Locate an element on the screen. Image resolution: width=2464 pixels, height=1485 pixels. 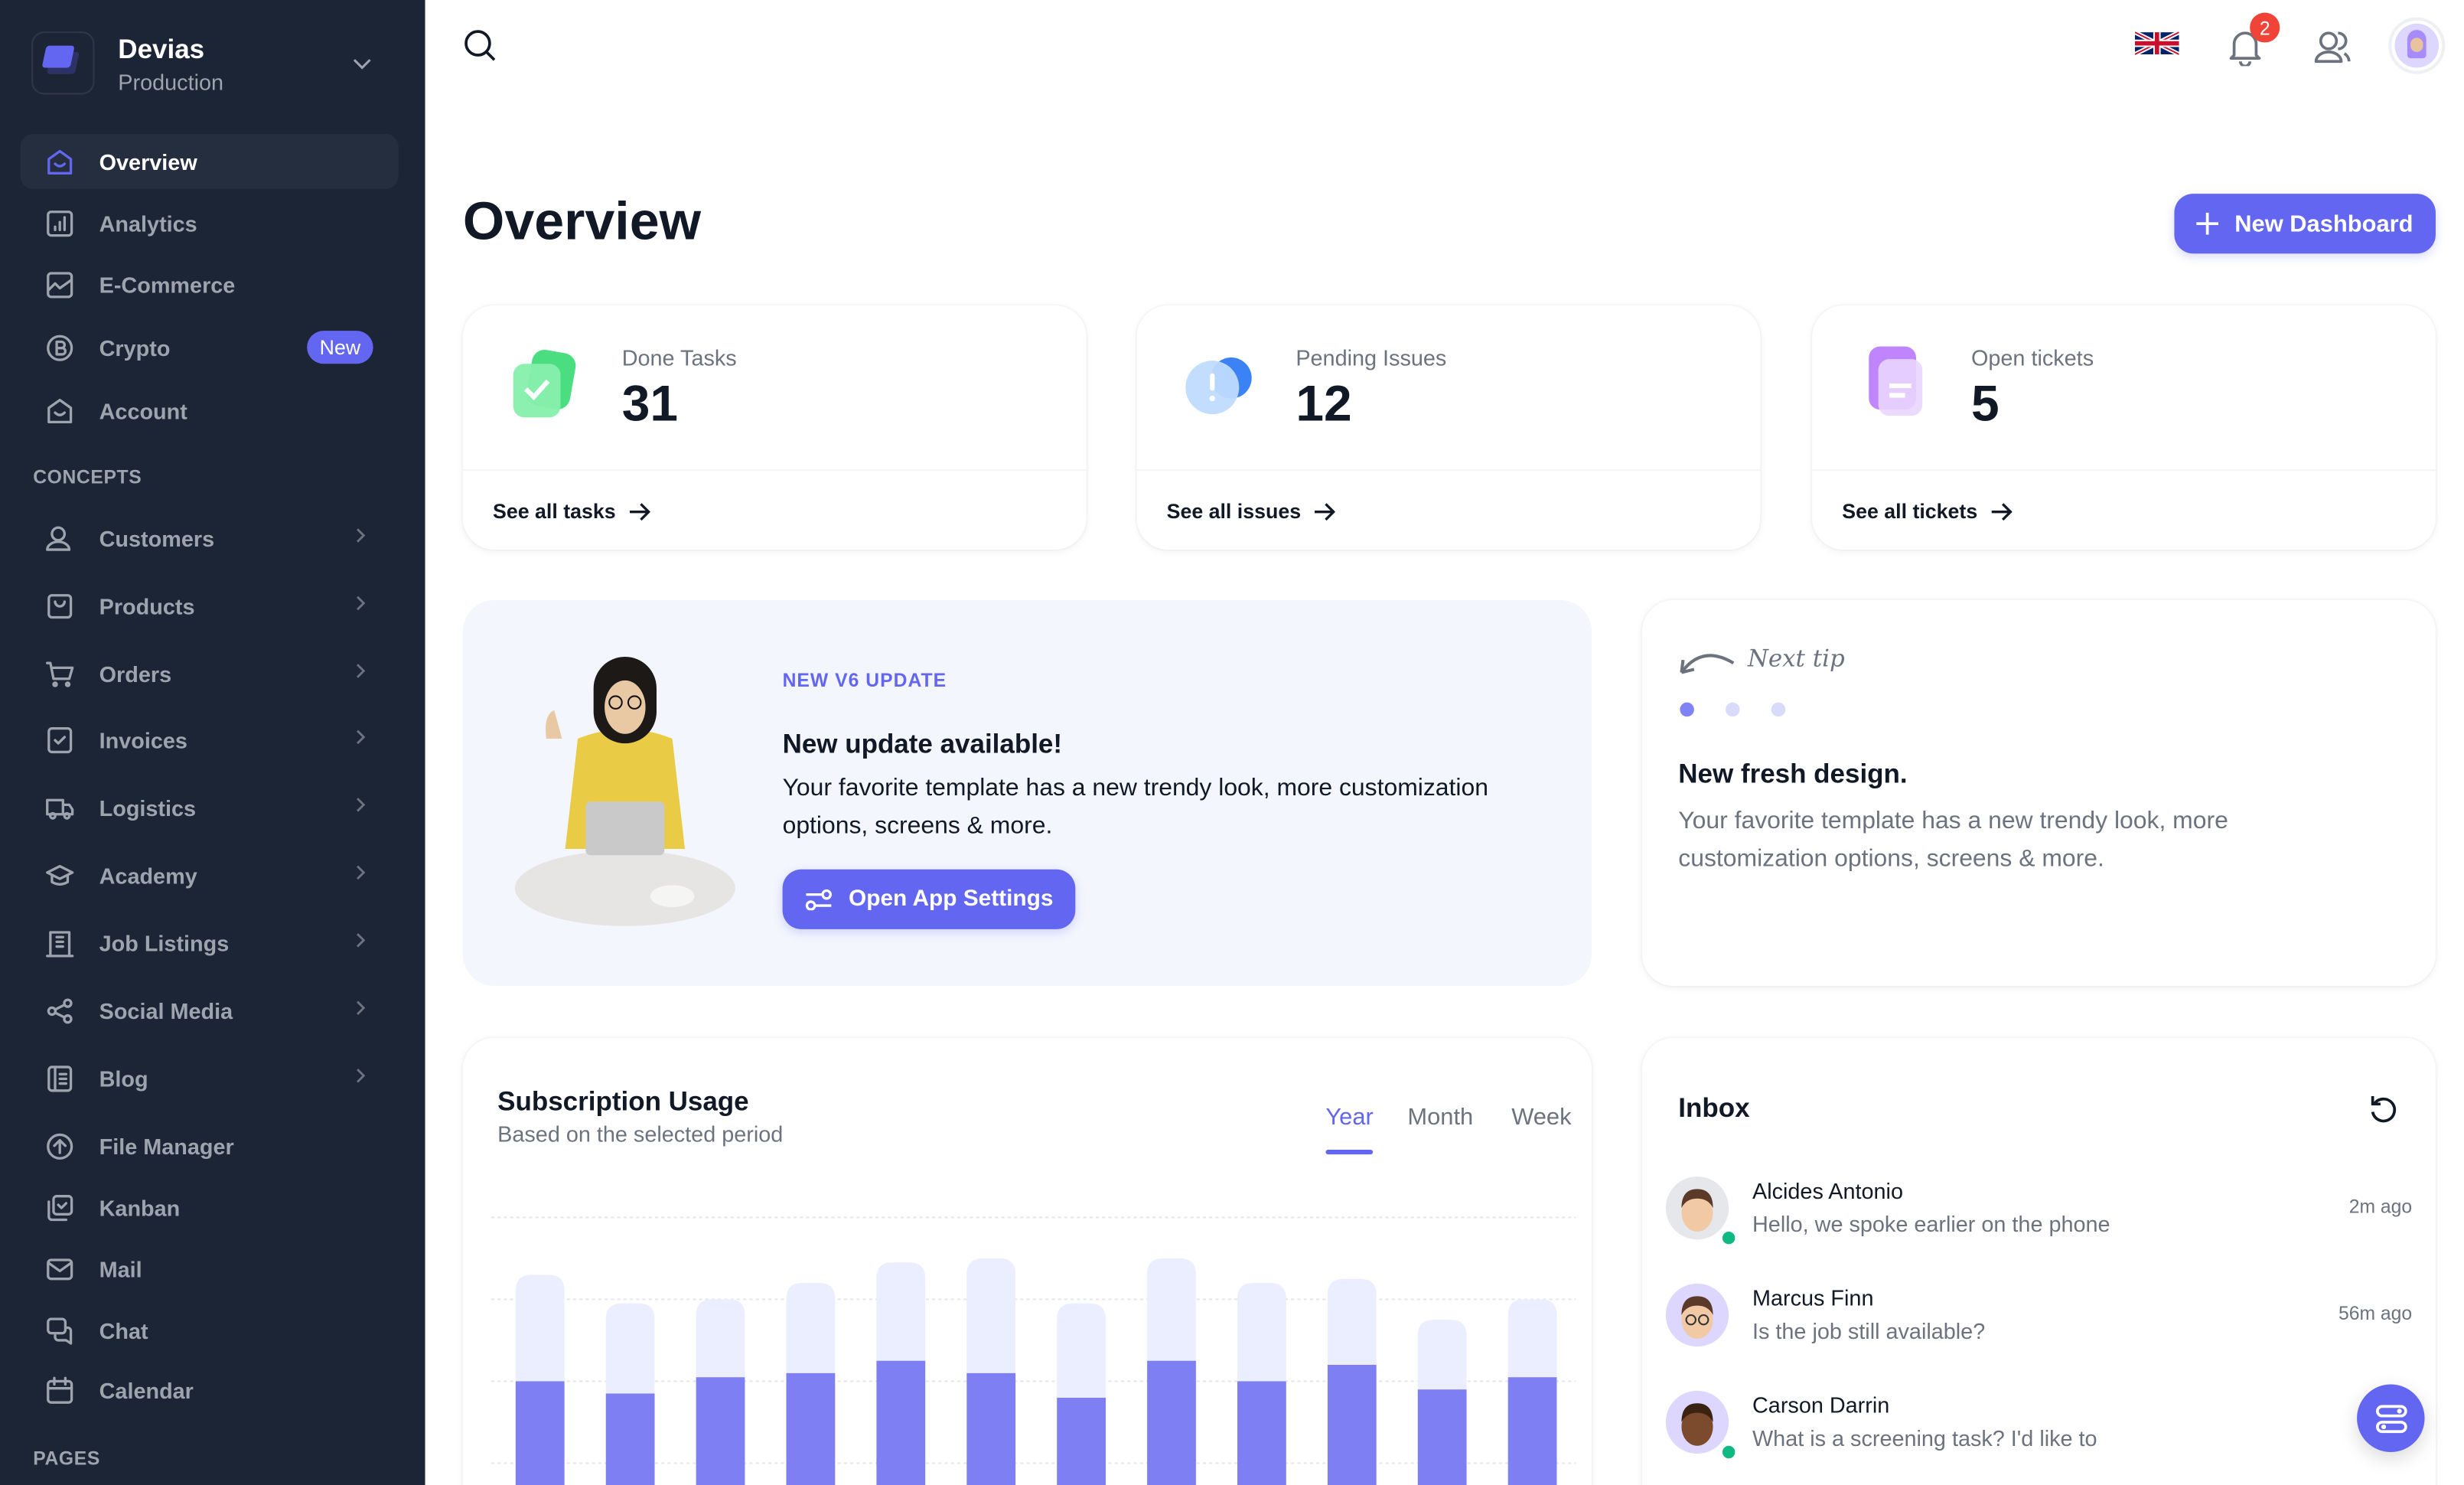
sidebar-item-chat: Chat is located at coordinates (210, 1330).